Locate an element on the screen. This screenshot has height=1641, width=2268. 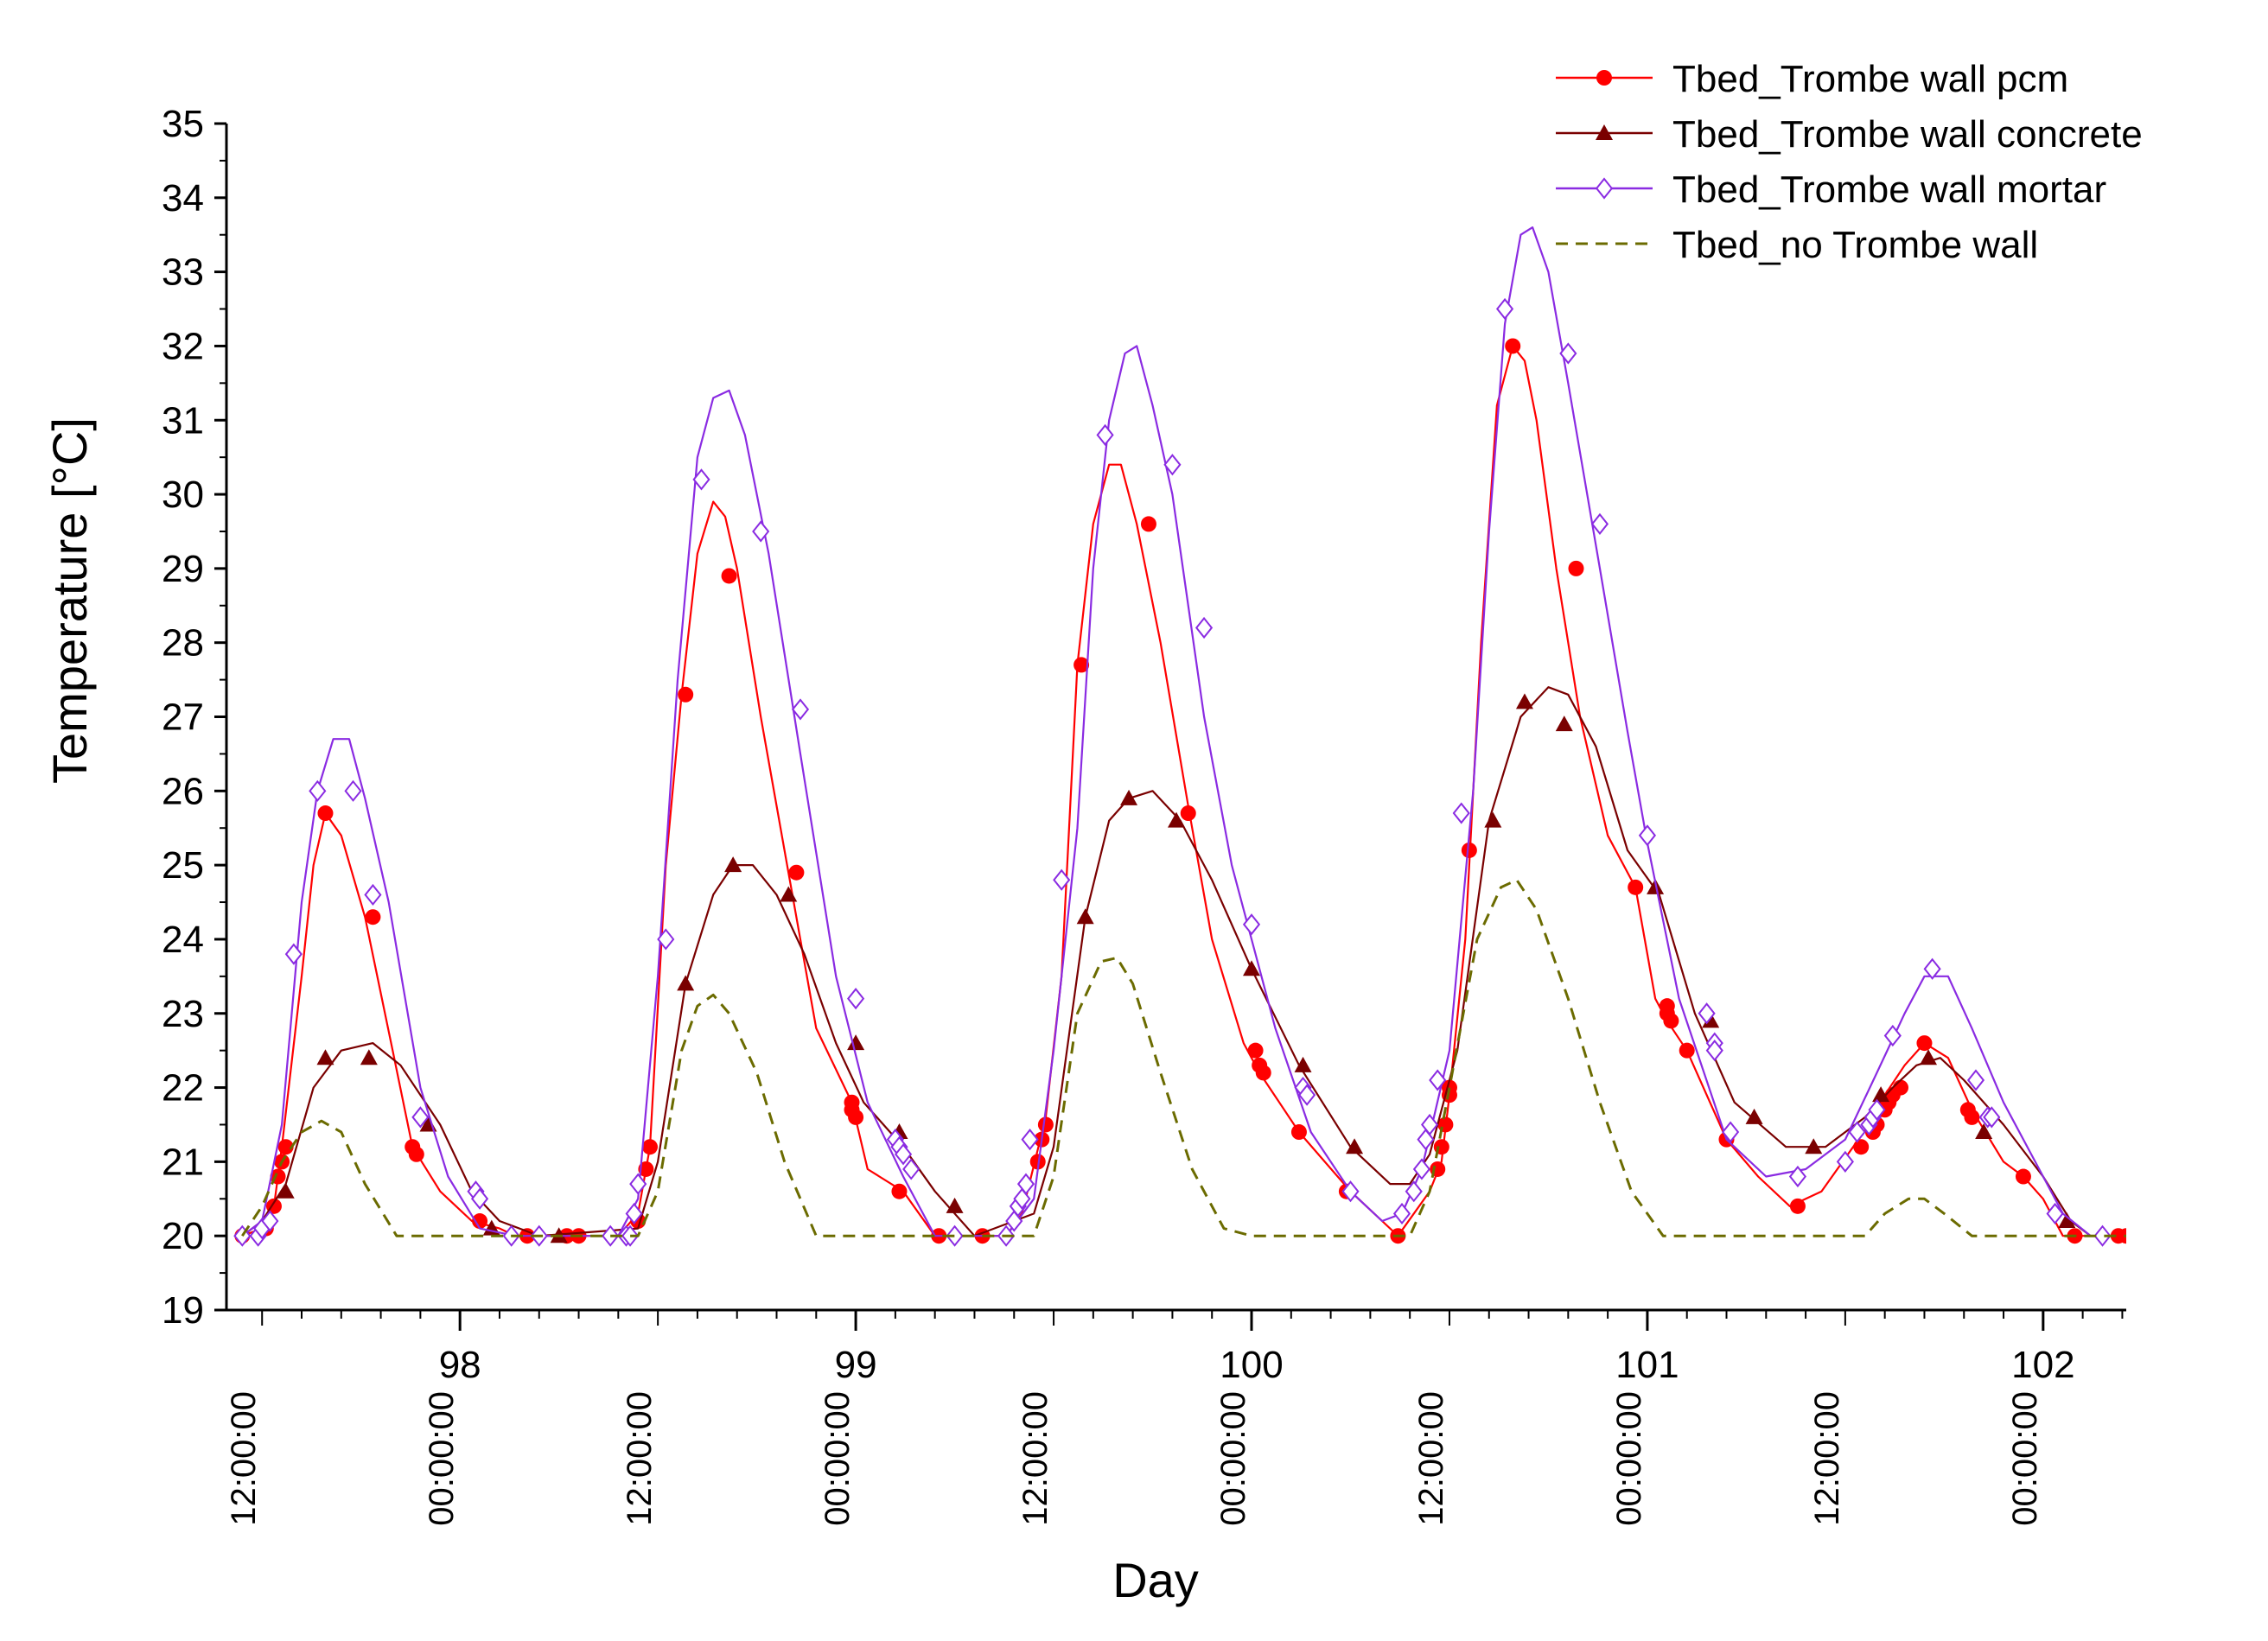
x-tick-label: 101 is located at coordinates (1647, 1365).